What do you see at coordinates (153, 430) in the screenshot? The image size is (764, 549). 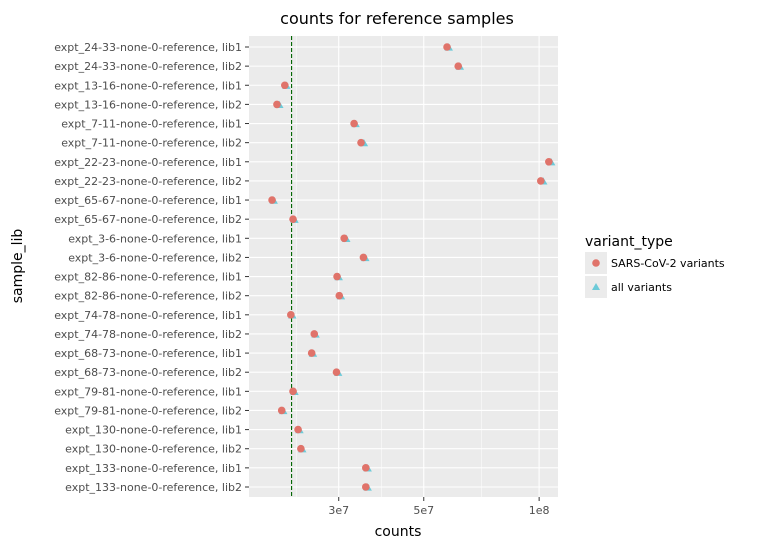 I see `y-tick-label: expt_130-none-0-reference, lib1` at bounding box center [153, 430].